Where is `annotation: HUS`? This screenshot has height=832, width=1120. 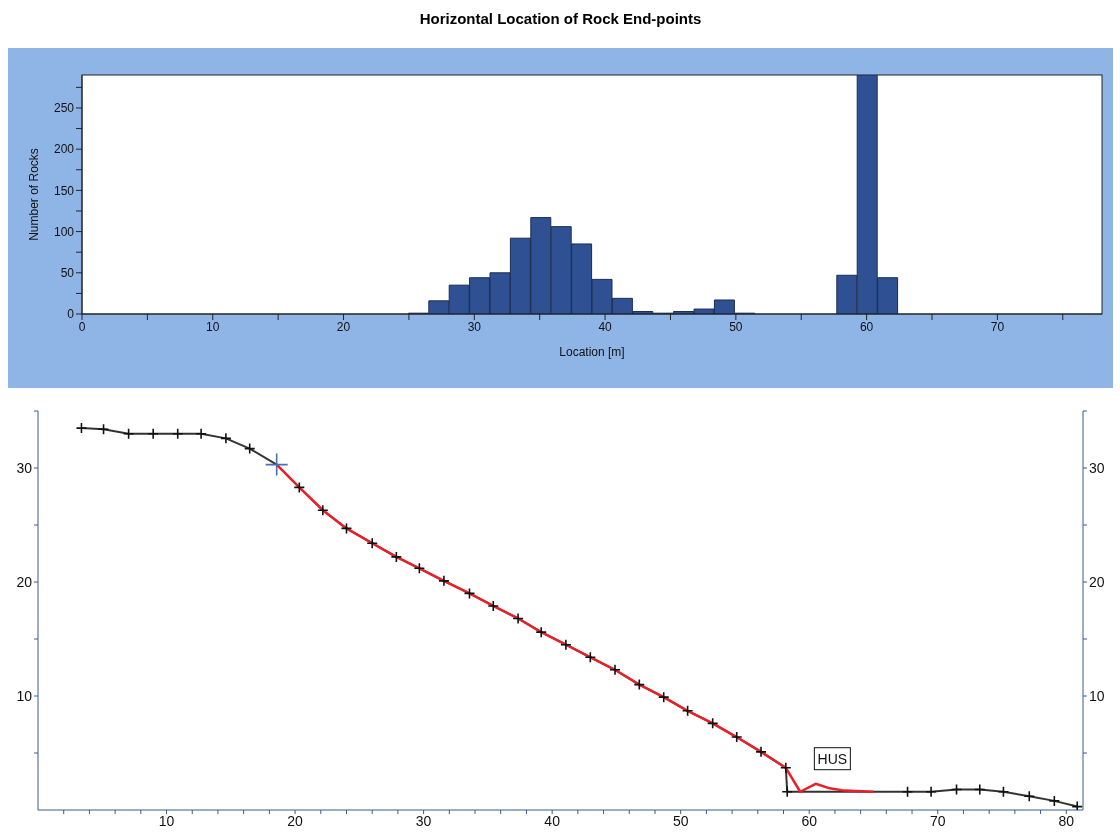
annotation: HUS is located at coordinates (832, 758).